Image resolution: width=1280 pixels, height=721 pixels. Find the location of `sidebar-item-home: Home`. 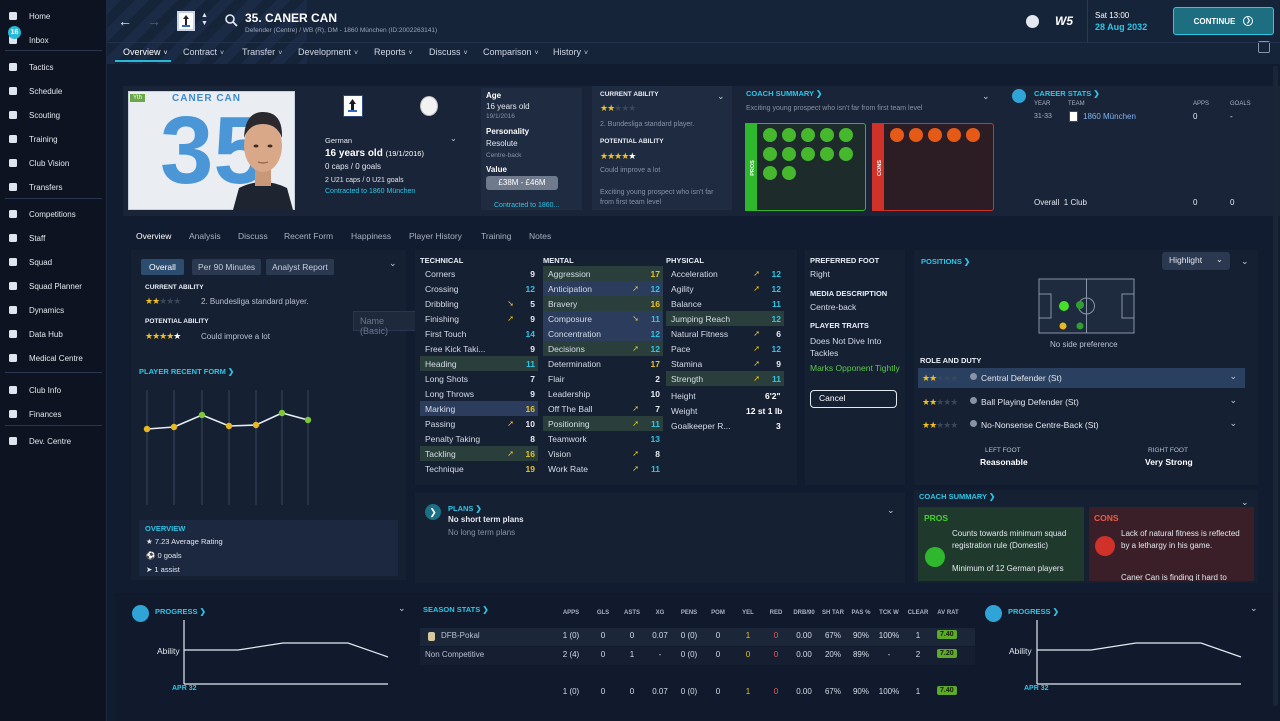

sidebar-item-home: Home is located at coordinates (53, 16).